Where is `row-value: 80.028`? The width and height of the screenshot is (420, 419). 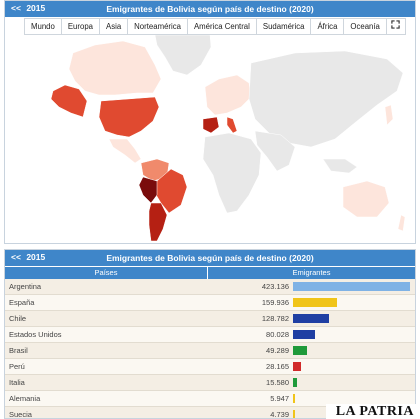
row-value: 80.028 is located at coordinates (277, 334).